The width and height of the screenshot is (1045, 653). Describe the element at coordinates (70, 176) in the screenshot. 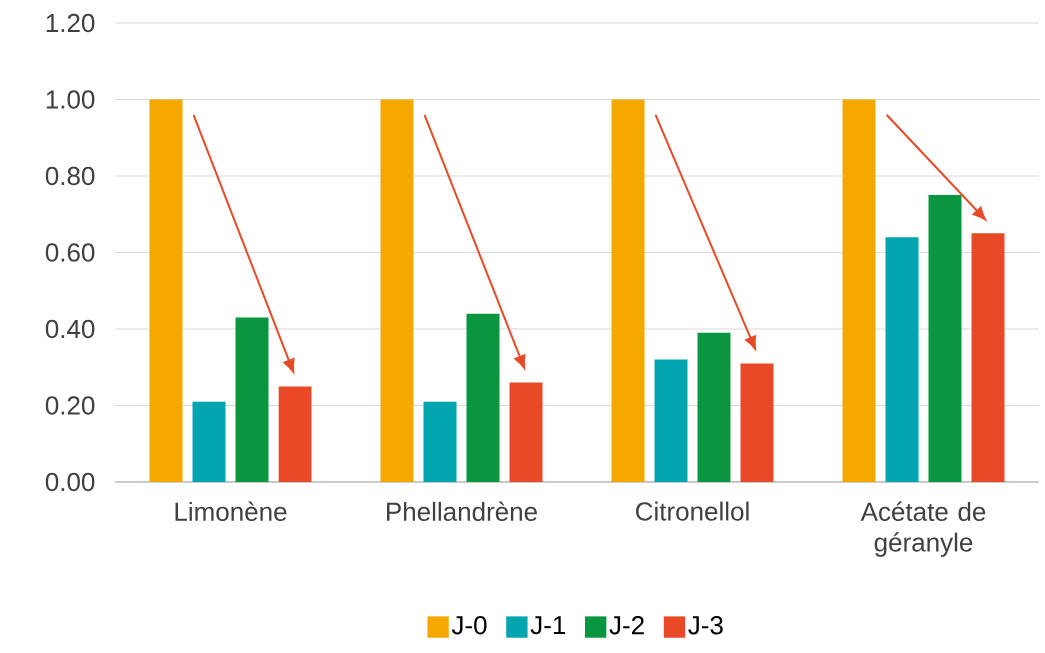

I see `y-tick-label: 0.80` at that location.